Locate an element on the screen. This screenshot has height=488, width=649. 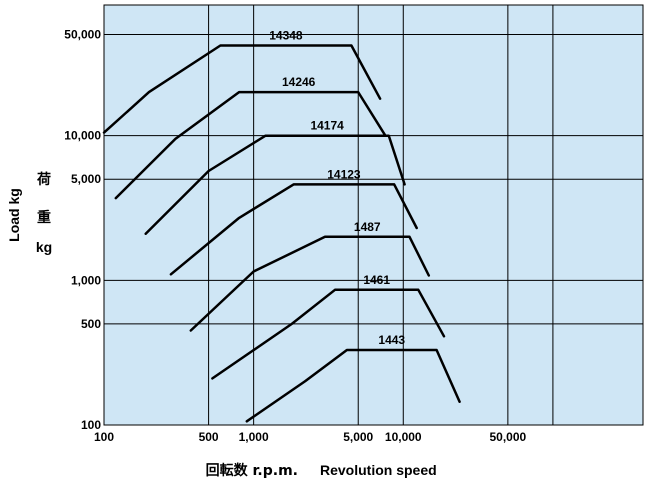
y-tick-label: 50,000 is located at coordinates (82, 35).